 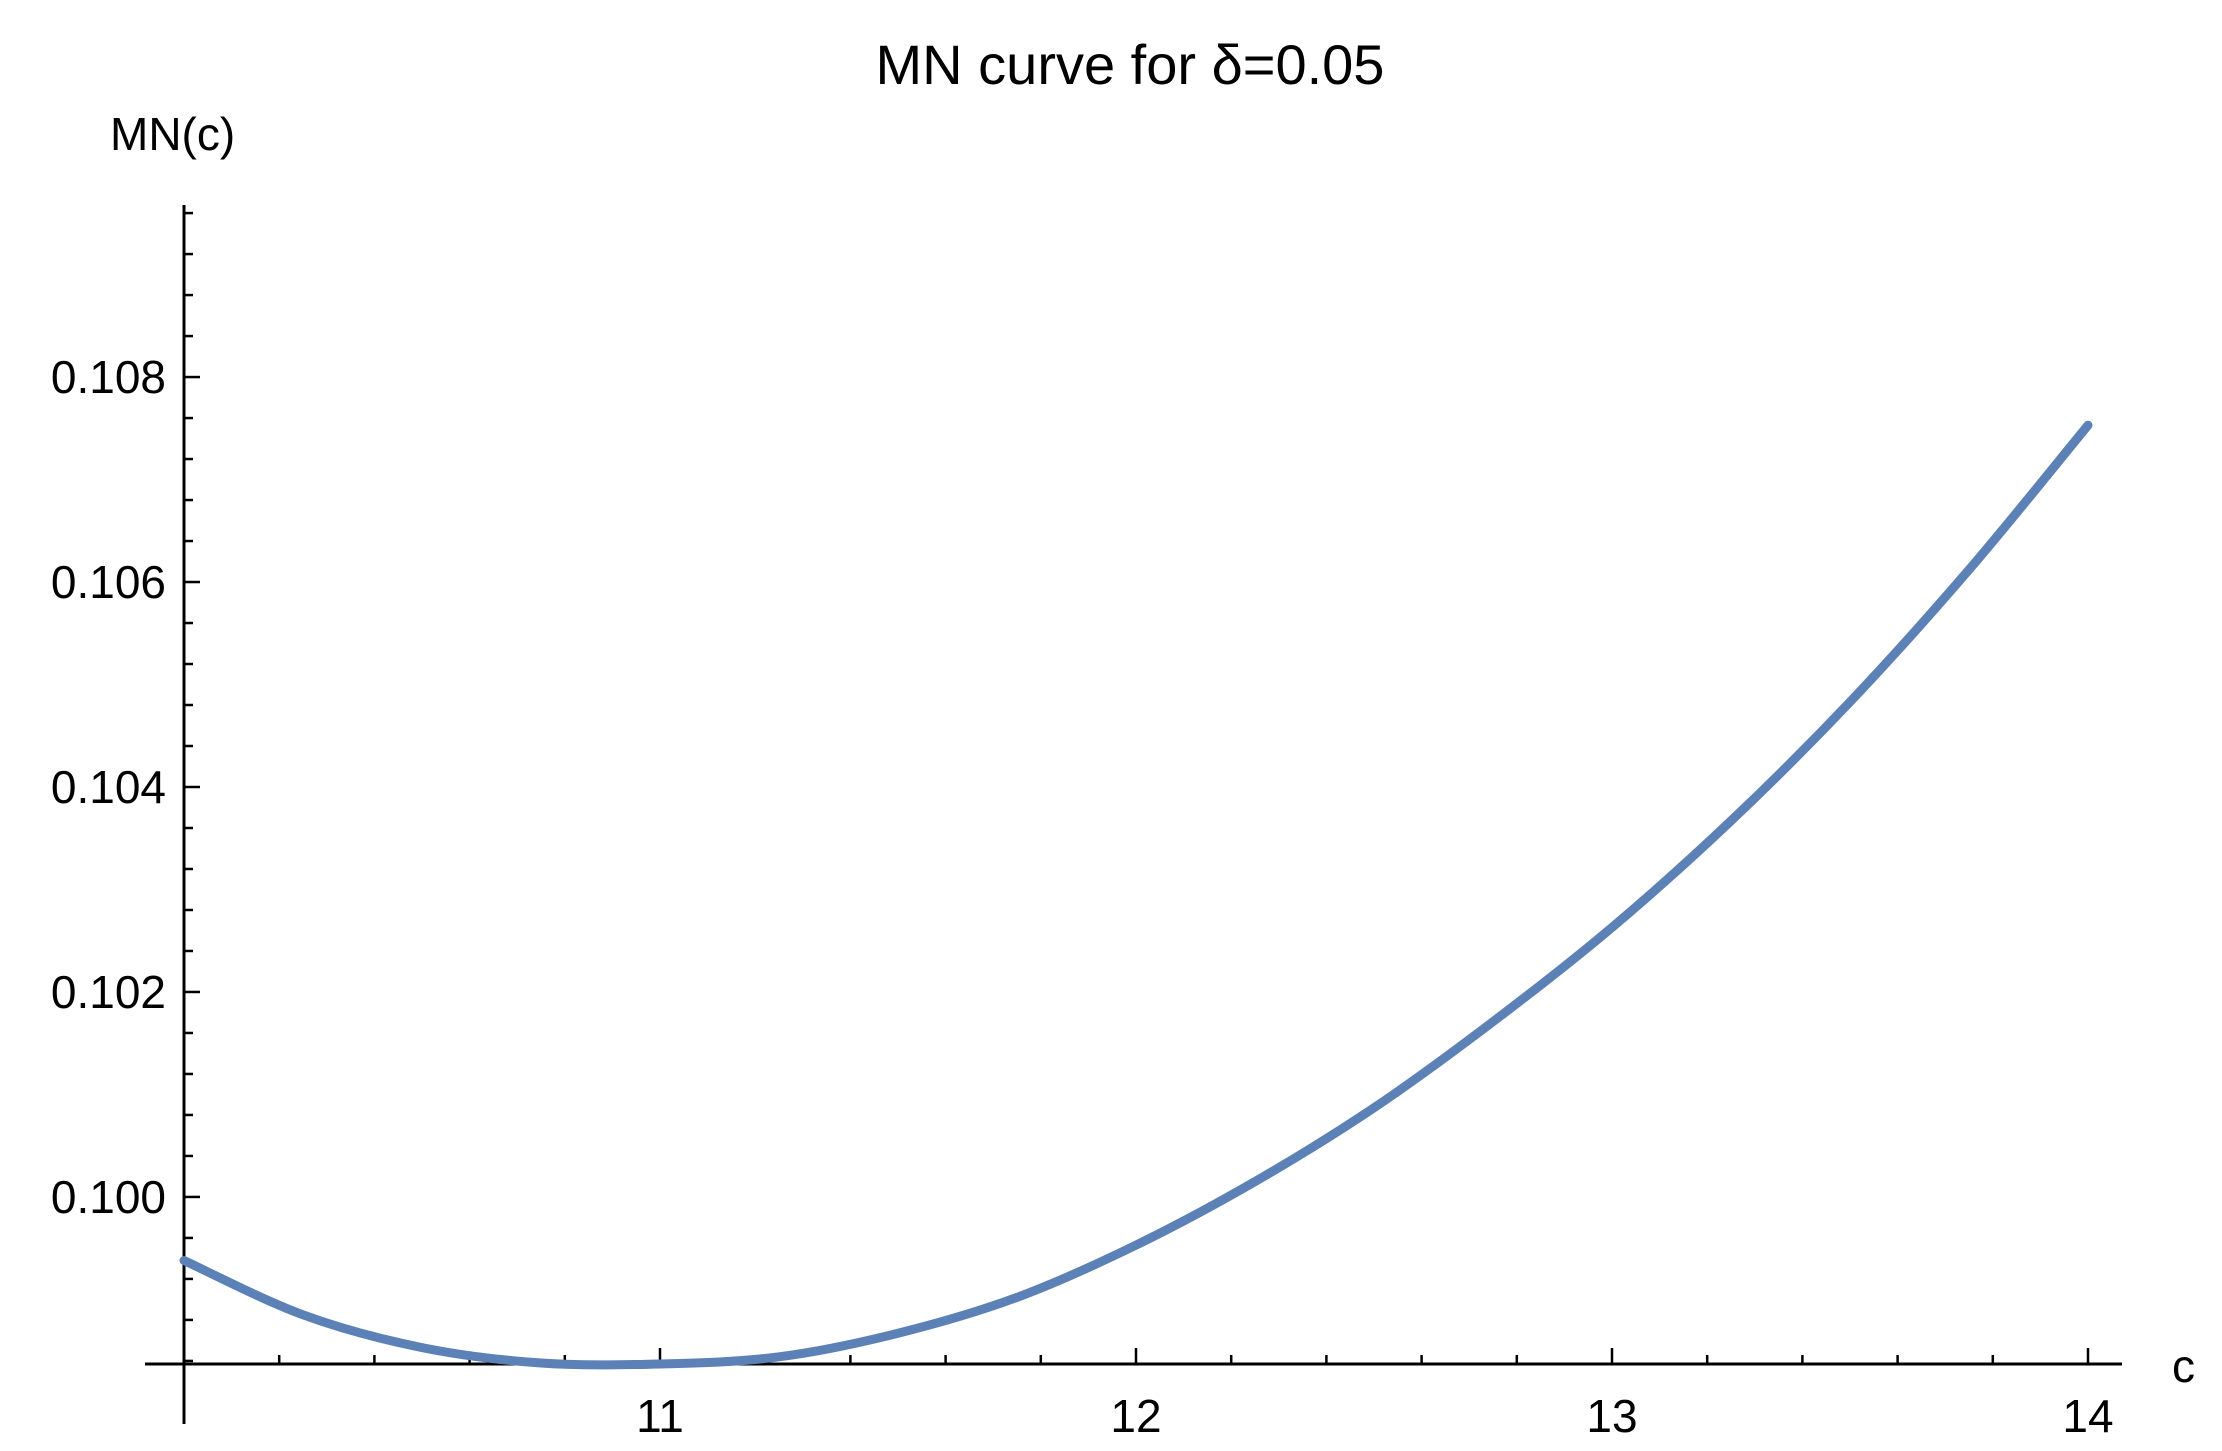 I want to click on y-axis-label: MN(c), so click(x=172, y=134).